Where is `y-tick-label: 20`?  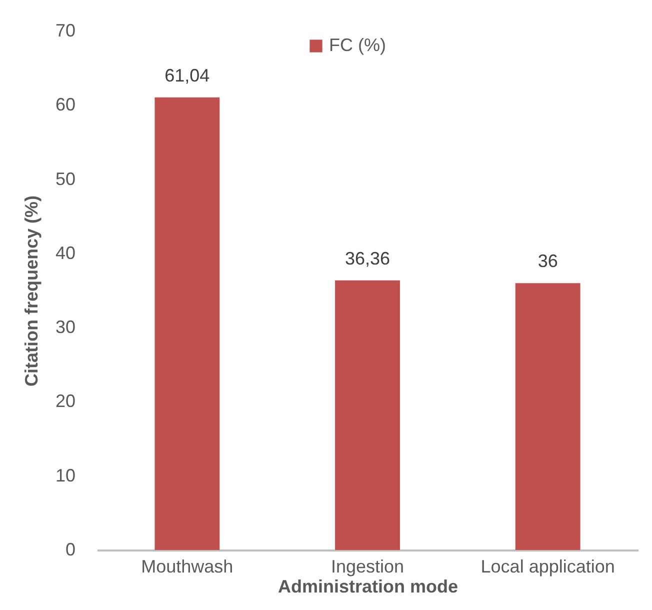
y-tick-label: 20 is located at coordinates (65, 401).